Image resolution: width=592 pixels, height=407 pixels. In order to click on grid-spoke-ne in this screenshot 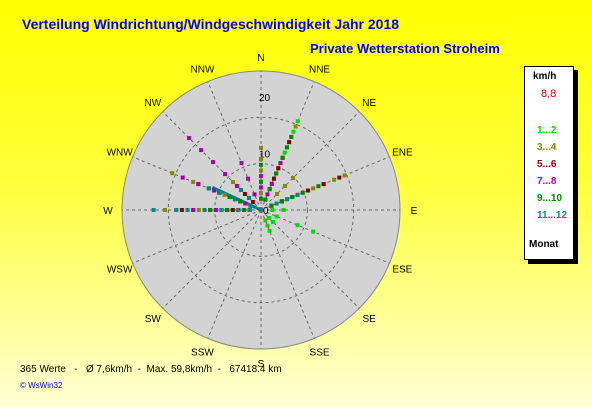, I will do `click(310, 161)`.